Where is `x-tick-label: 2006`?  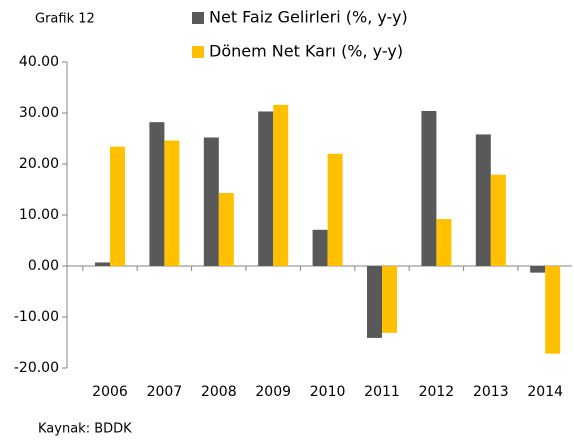
x-tick-label: 2006 is located at coordinates (110, 392).